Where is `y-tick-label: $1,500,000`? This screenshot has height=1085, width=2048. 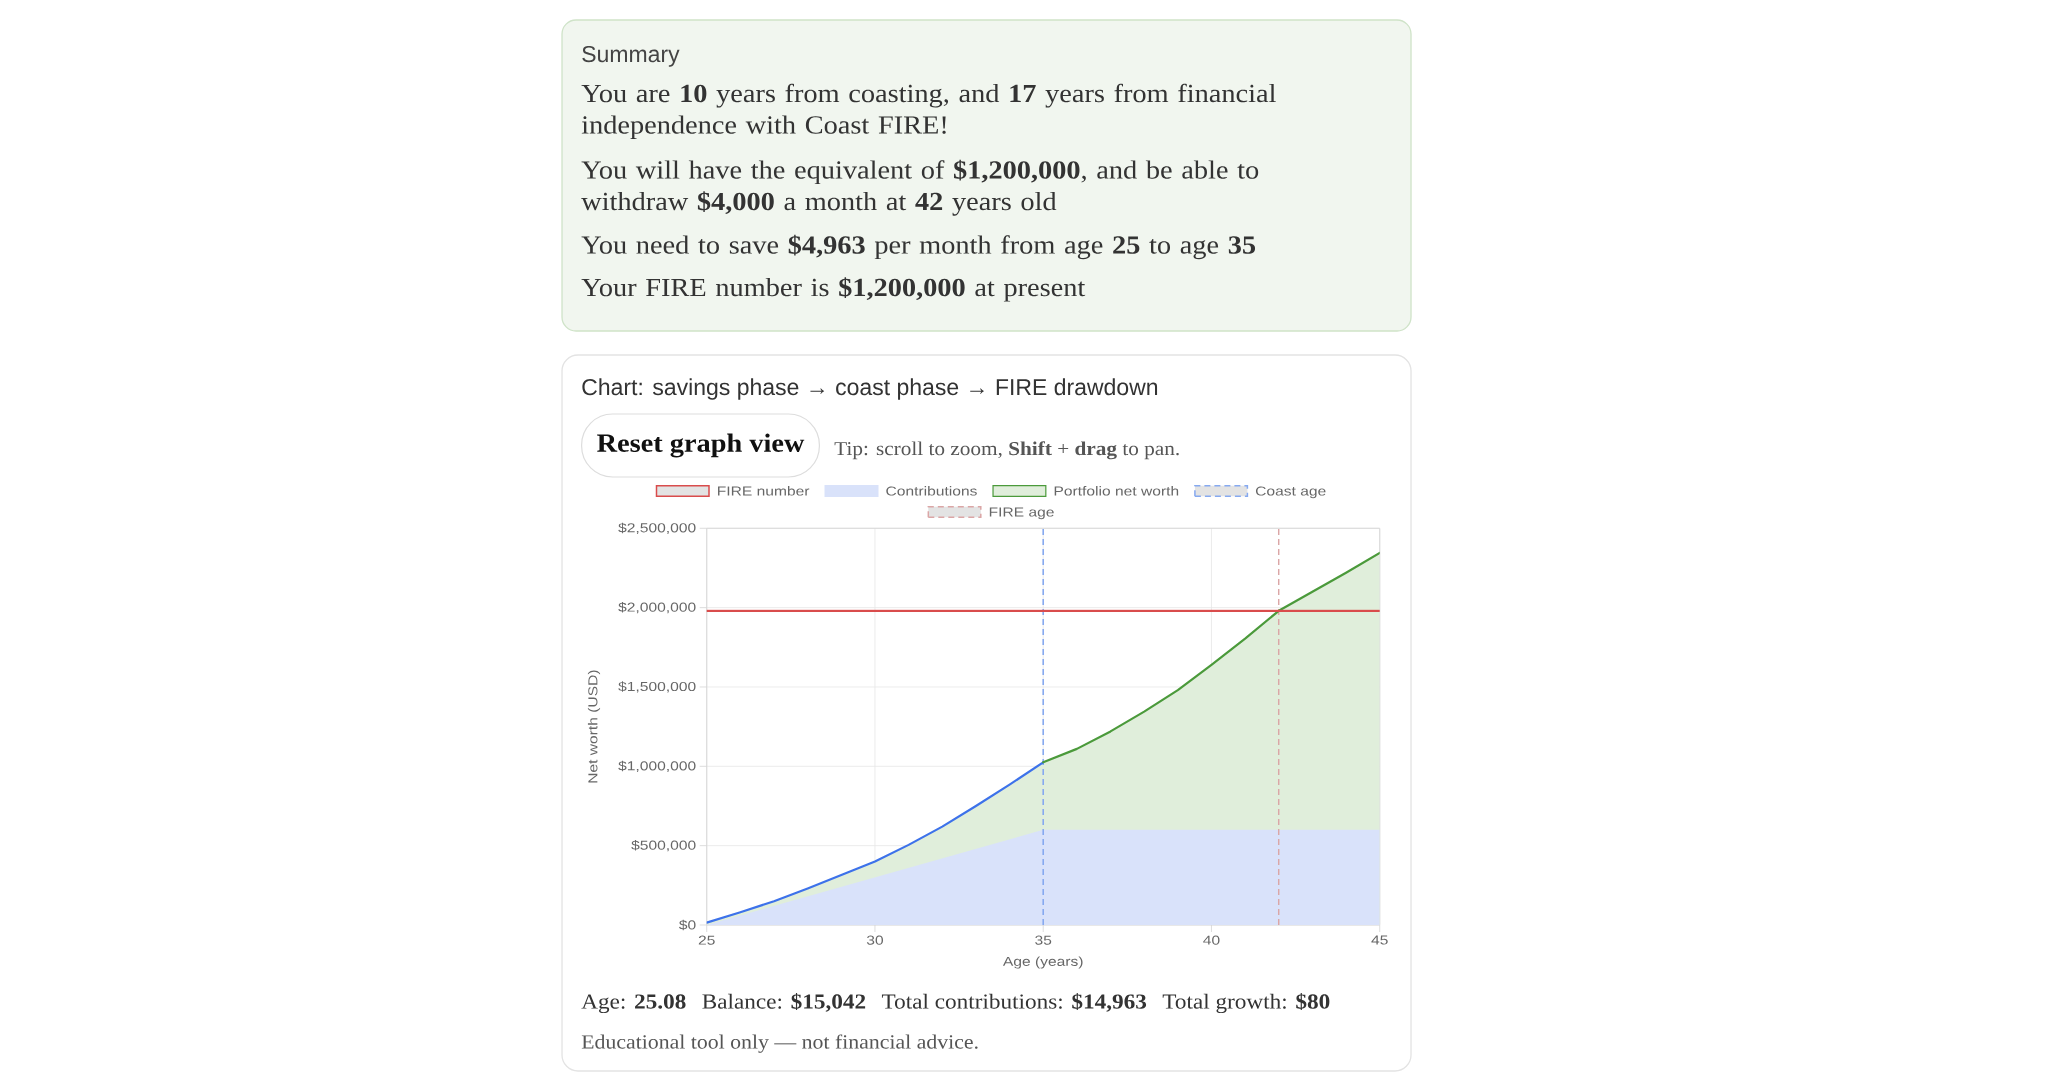 y-tick-label: $1,500,000 is located at coordinates (657, 687).